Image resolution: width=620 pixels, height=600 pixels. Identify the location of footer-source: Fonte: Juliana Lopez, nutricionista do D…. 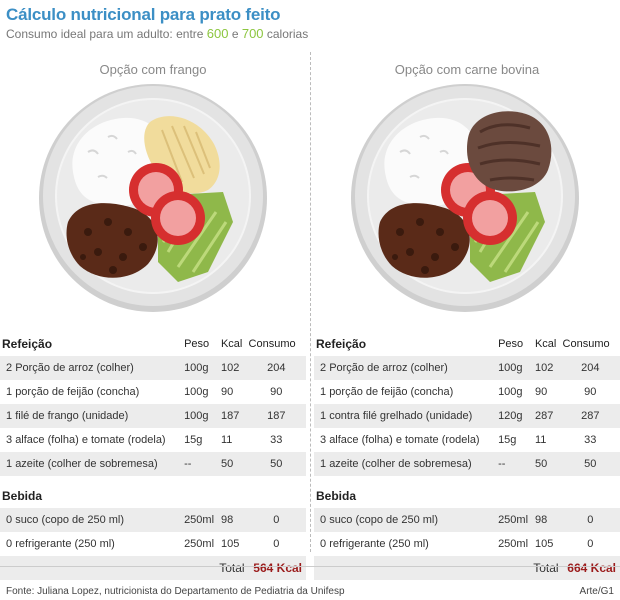
(175, 591).